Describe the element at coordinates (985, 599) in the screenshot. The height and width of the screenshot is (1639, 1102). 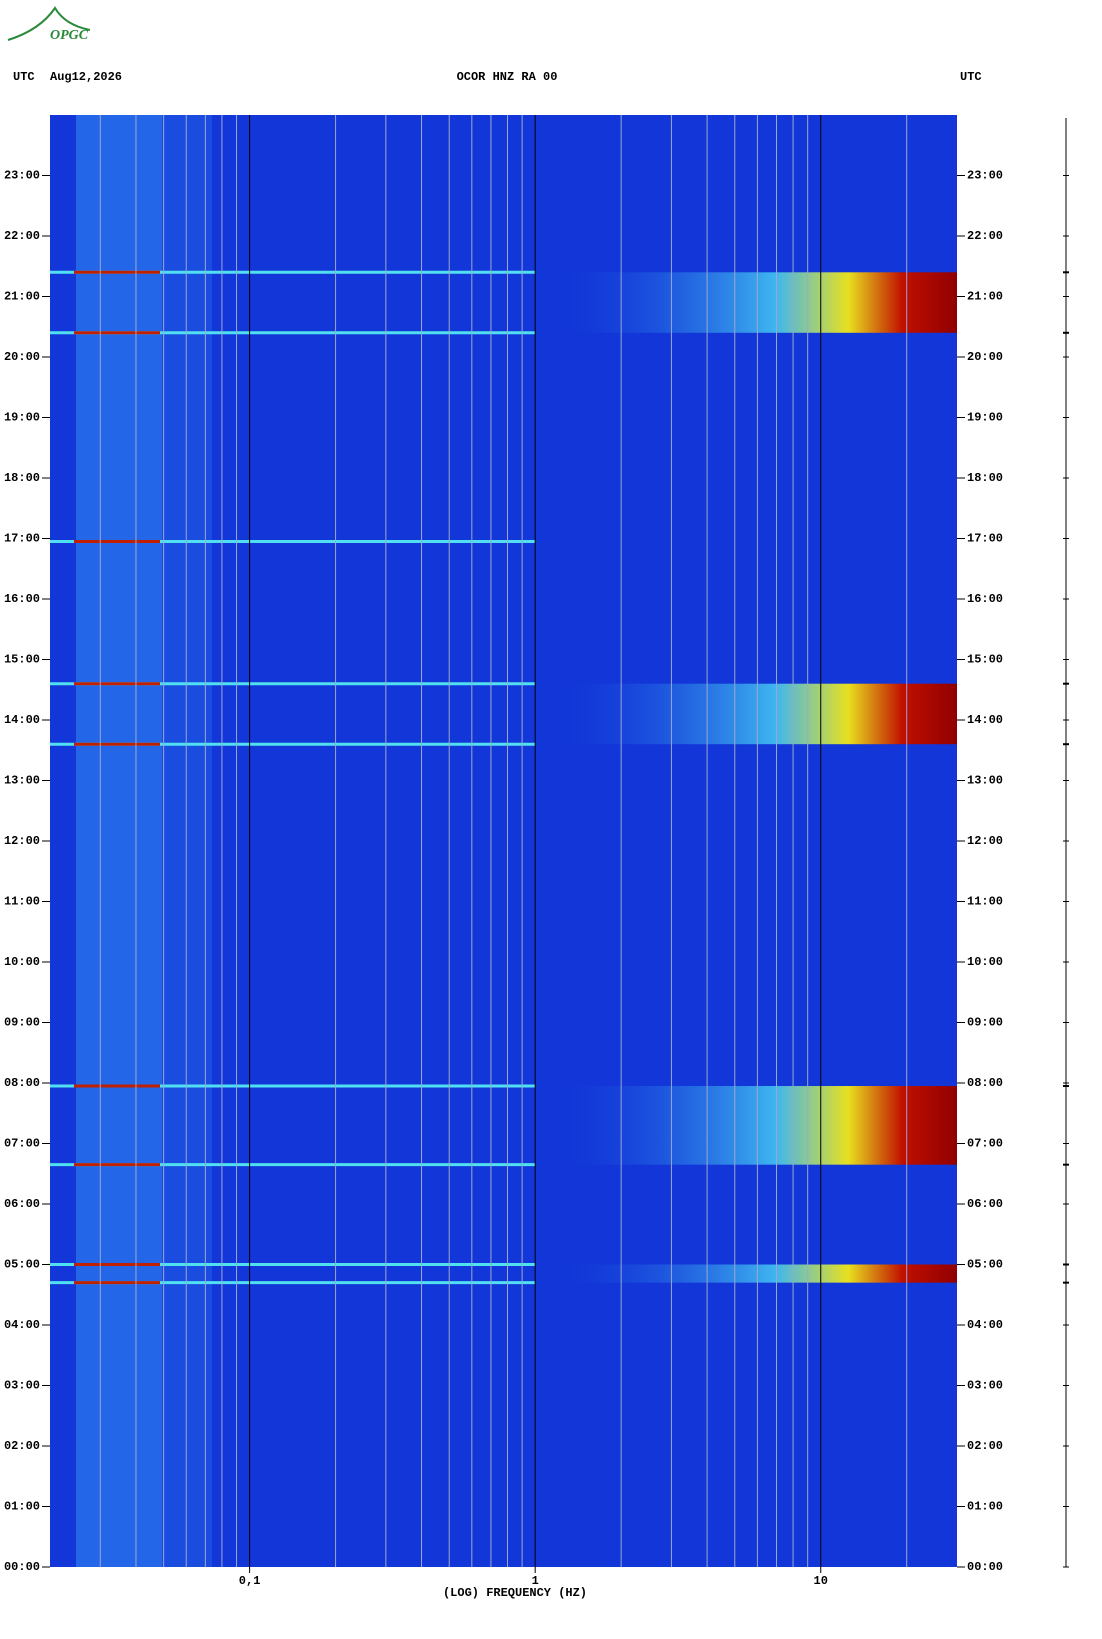
I see `y-tick-label-right: 16:00` at that location.